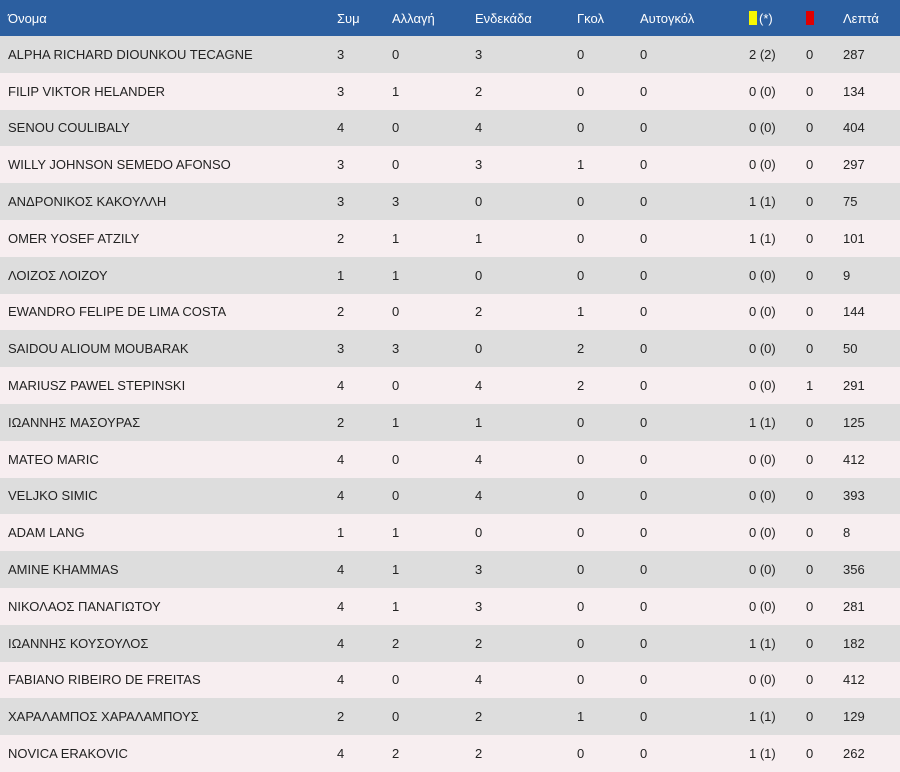 Image resolution: width=900 pixels, height=772 pixels. What do you see at coordinates (450, 753) in the screenshot?
I see `table-row: NOVICA ERAKOVIC 4 2 2 0 0 1 (1) 0 262` at bounding box center [450, 753].